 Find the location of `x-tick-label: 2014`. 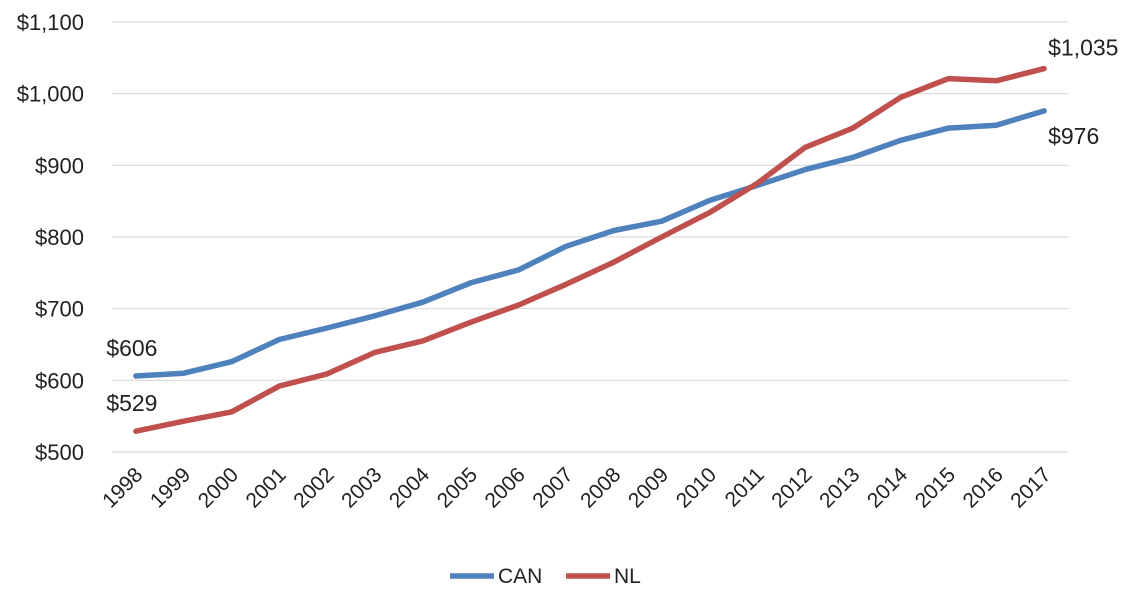

x-tick-label: 2014 is located at coordinates (888, 488).